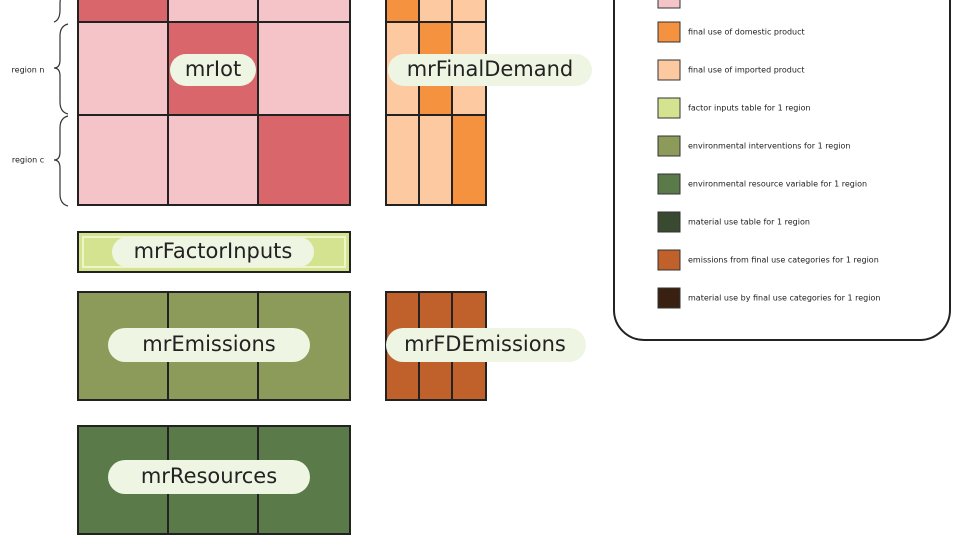 This screenshot has height=540, width=960. I want to click on legend-label: factor inputs table for 1 region, so click(749, 108).